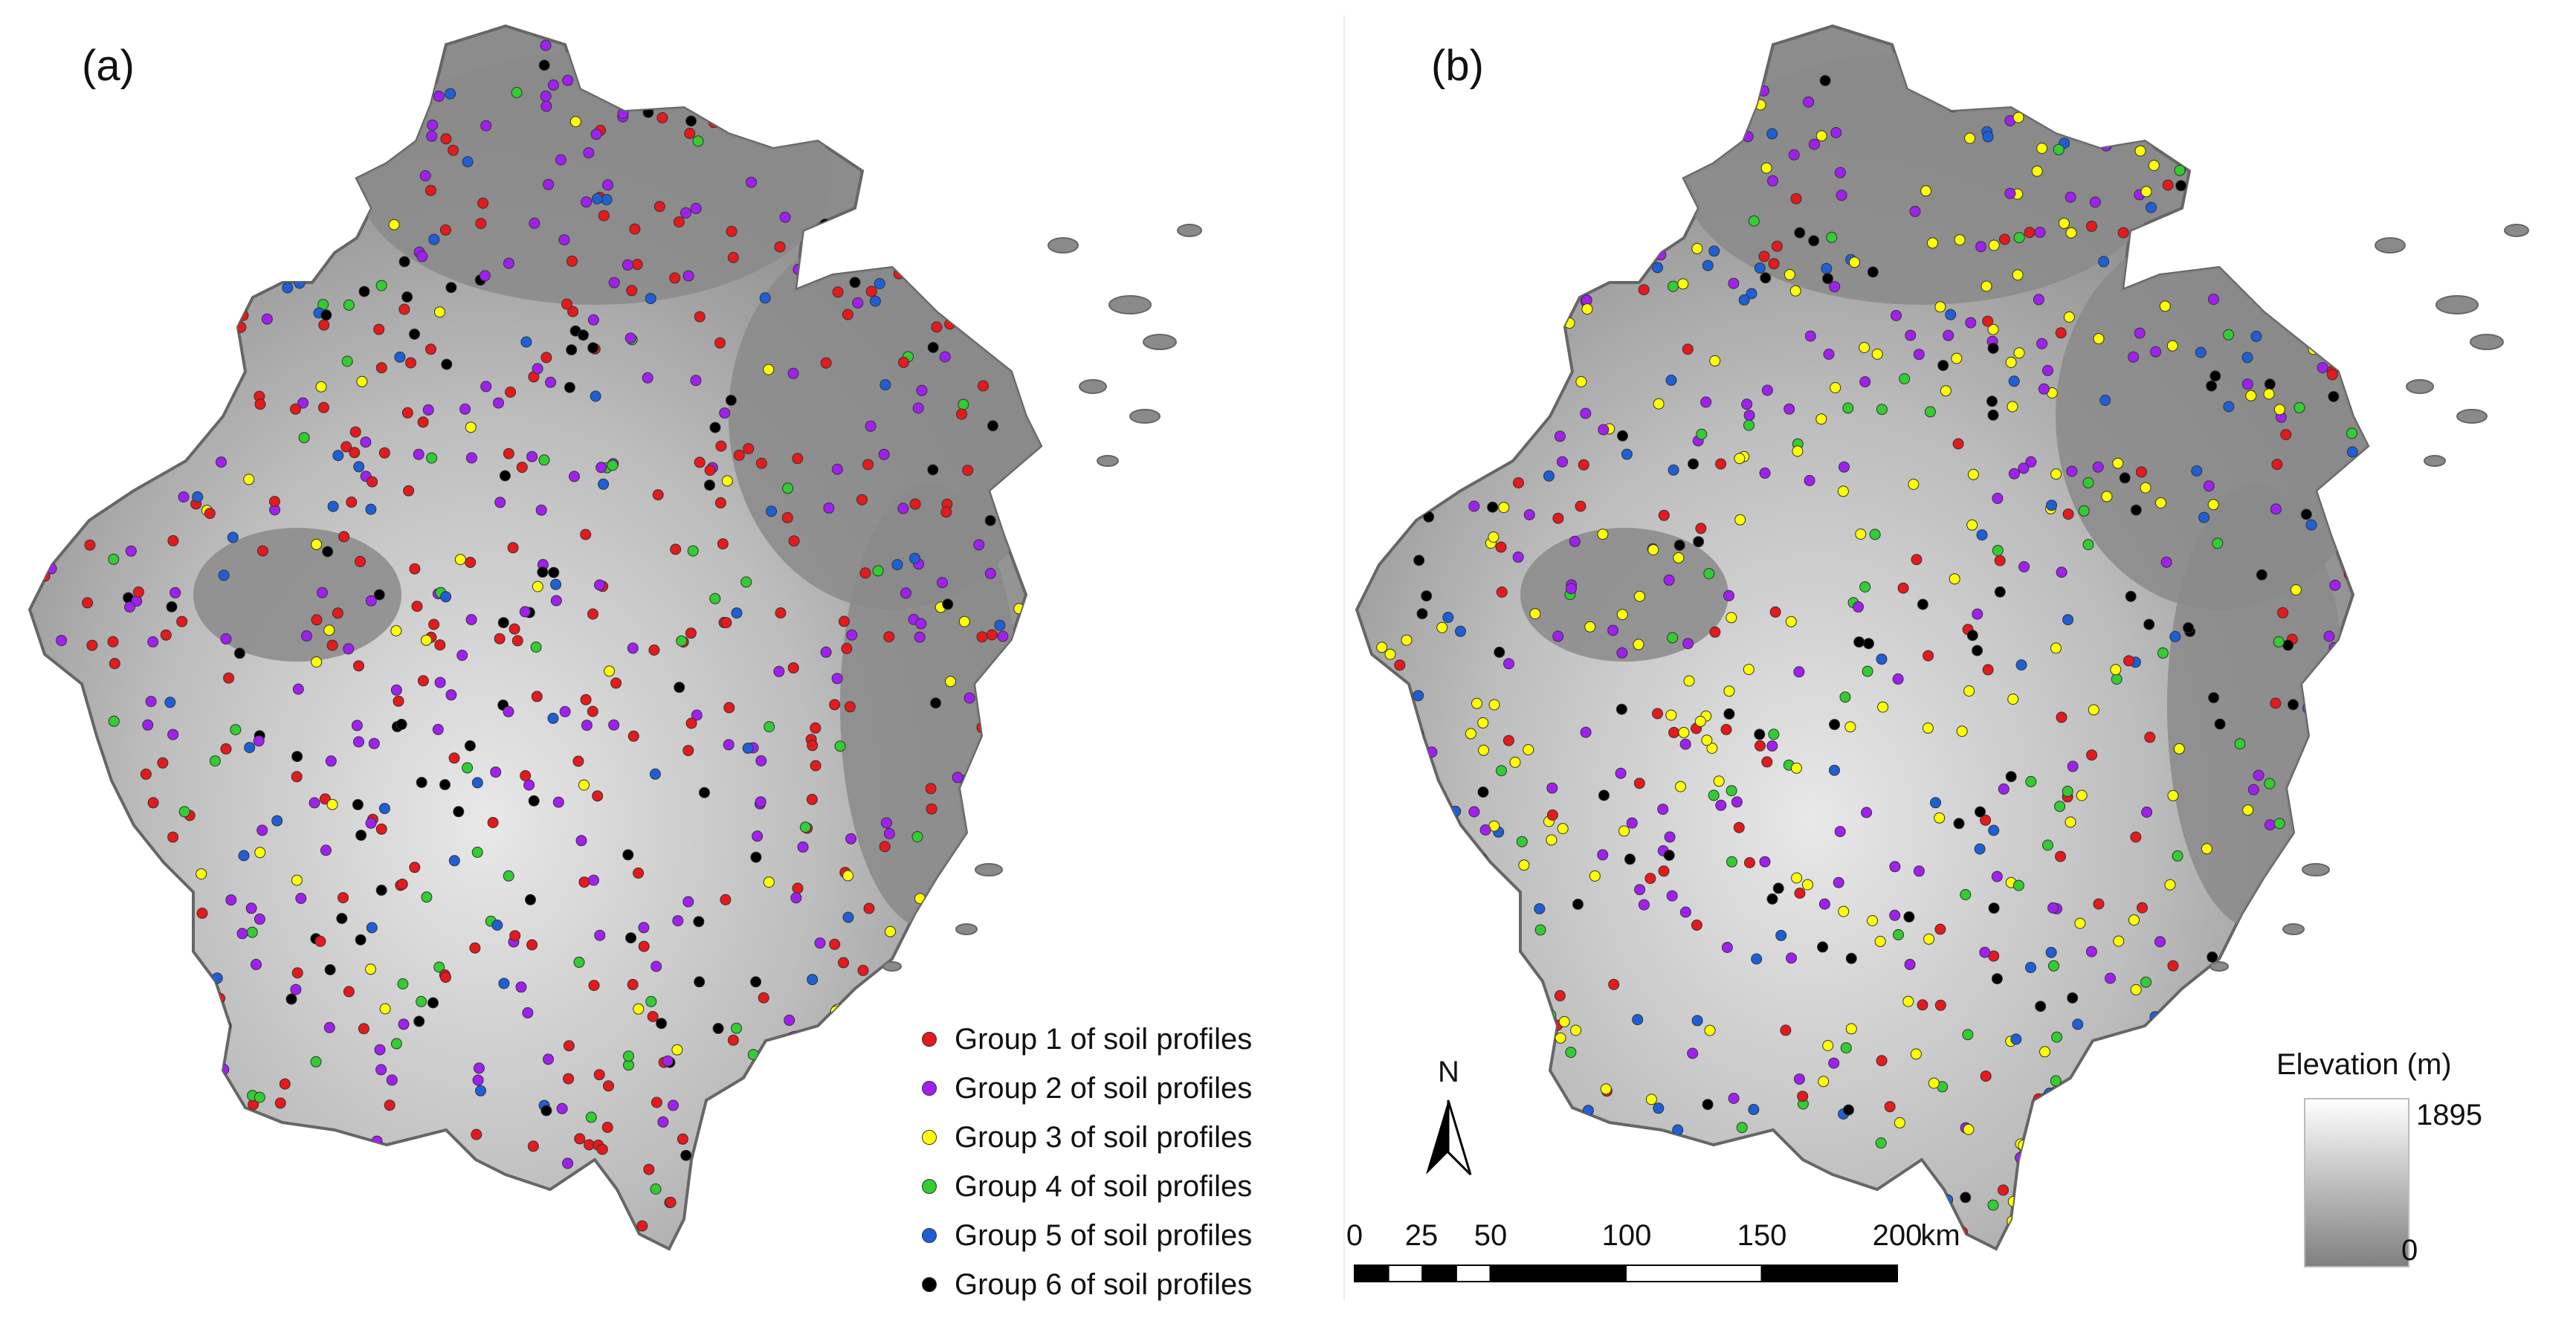  I want to click on scale-tick-label: 25, so click(1421, 1235).